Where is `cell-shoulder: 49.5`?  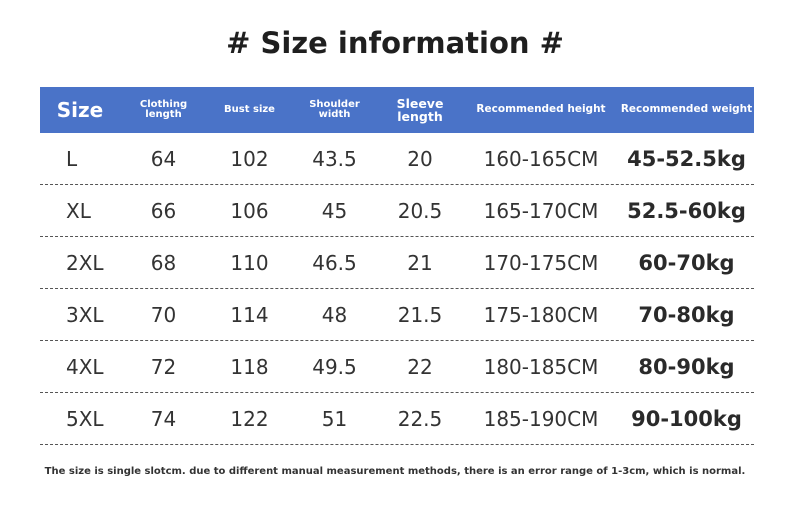 cell-shoulder: 49.5 is located at coordinates (334, 366).